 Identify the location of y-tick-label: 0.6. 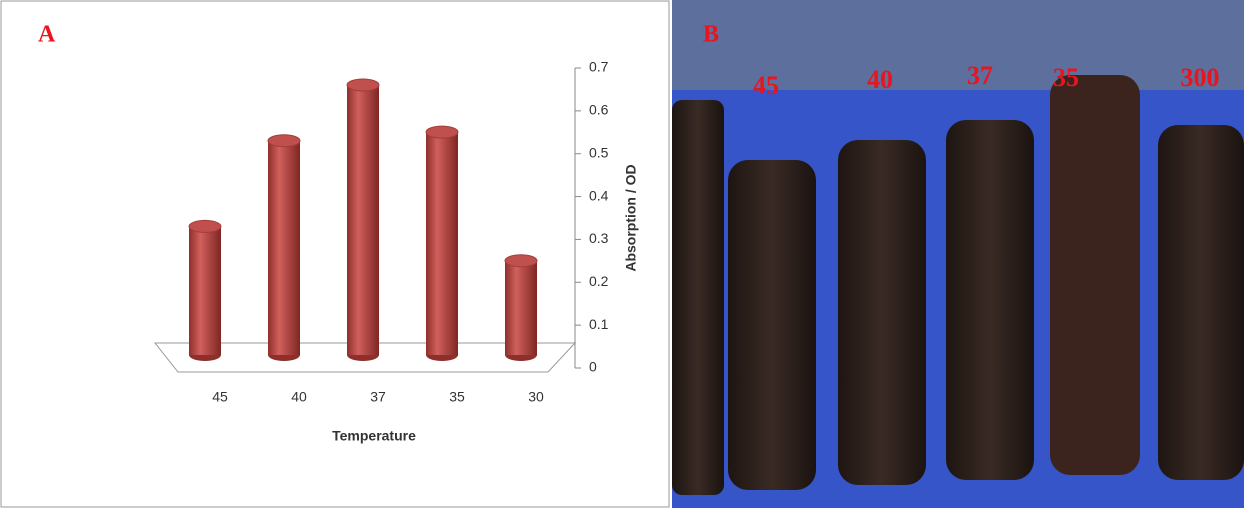
(599, 110).